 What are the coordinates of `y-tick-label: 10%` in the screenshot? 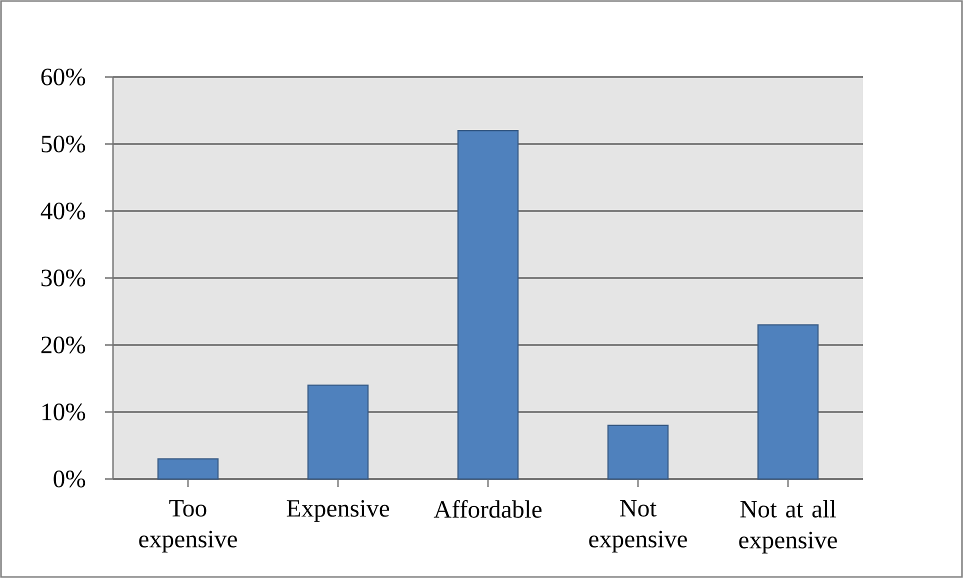 It's located at (64, 412).